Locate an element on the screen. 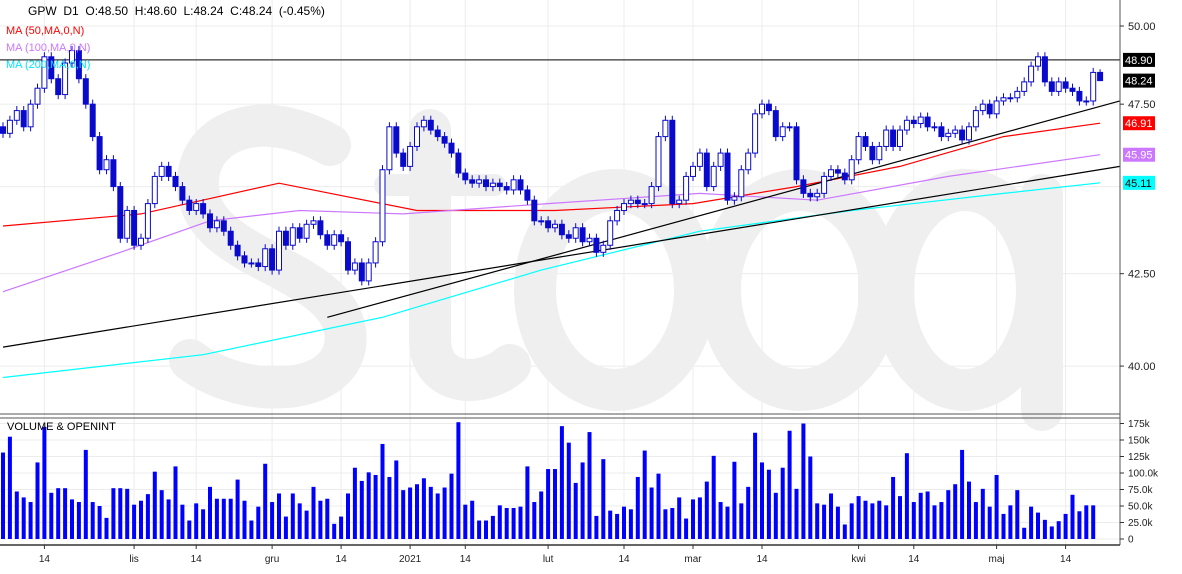 The height and width of the screenshot is (574, 1182). watermark-letter-o is located at coordinates (800, 290).